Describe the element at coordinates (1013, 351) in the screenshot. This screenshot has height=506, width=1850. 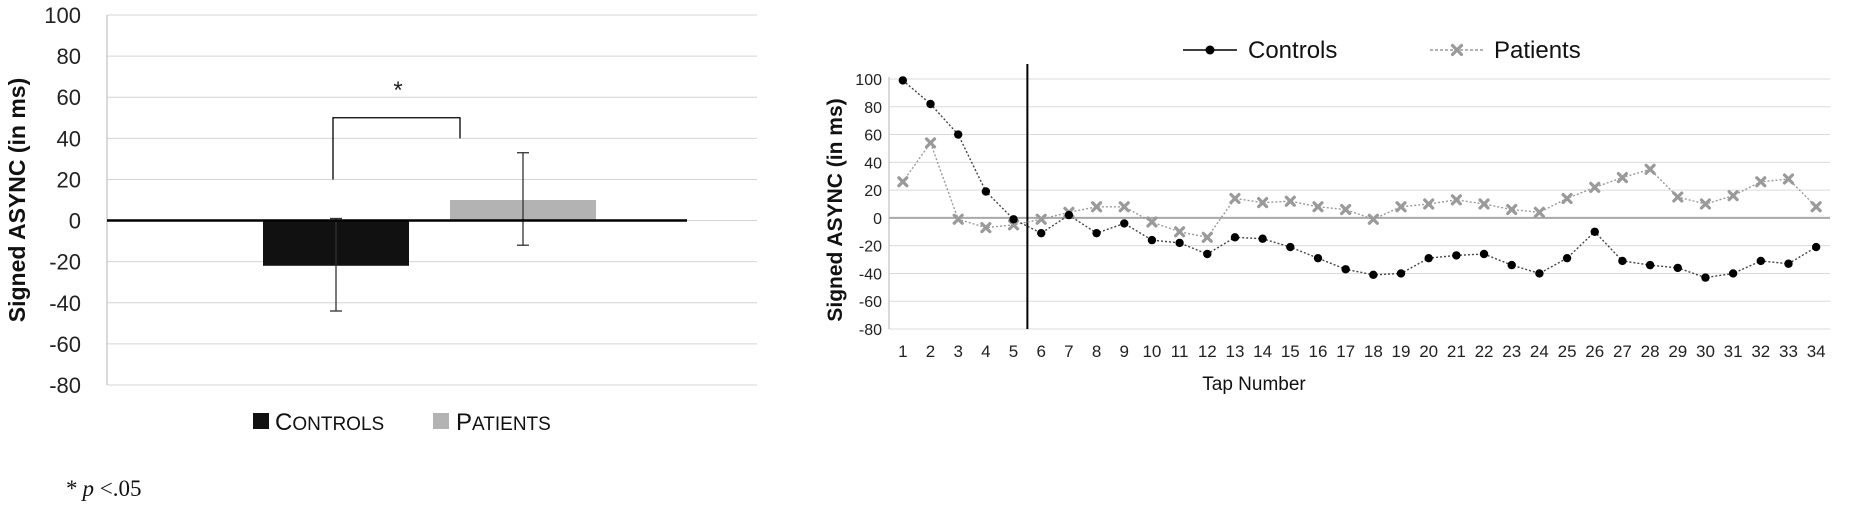
I see `line-x-tick-label: 5` at that location.